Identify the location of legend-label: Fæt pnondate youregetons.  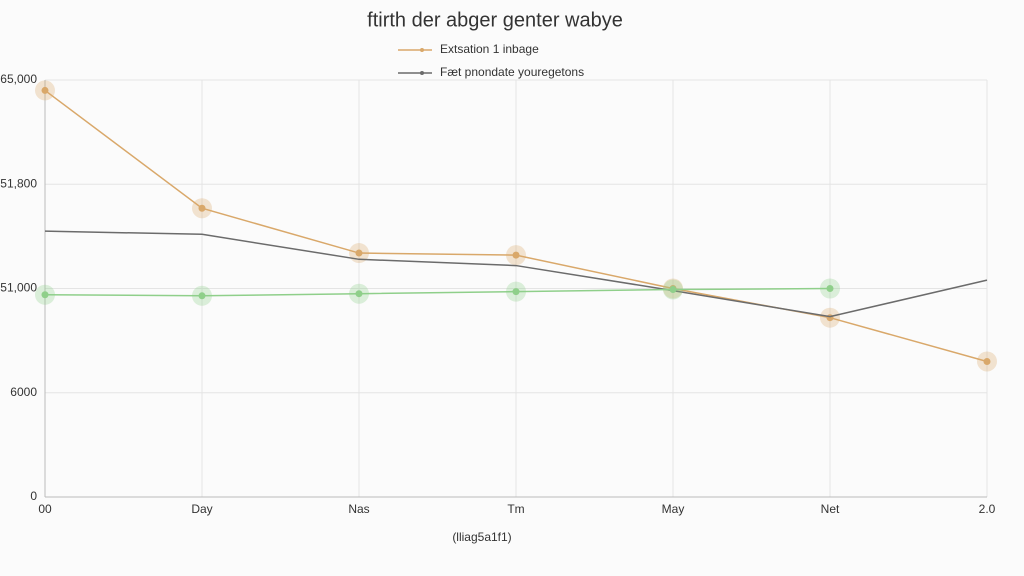
(512, 72).